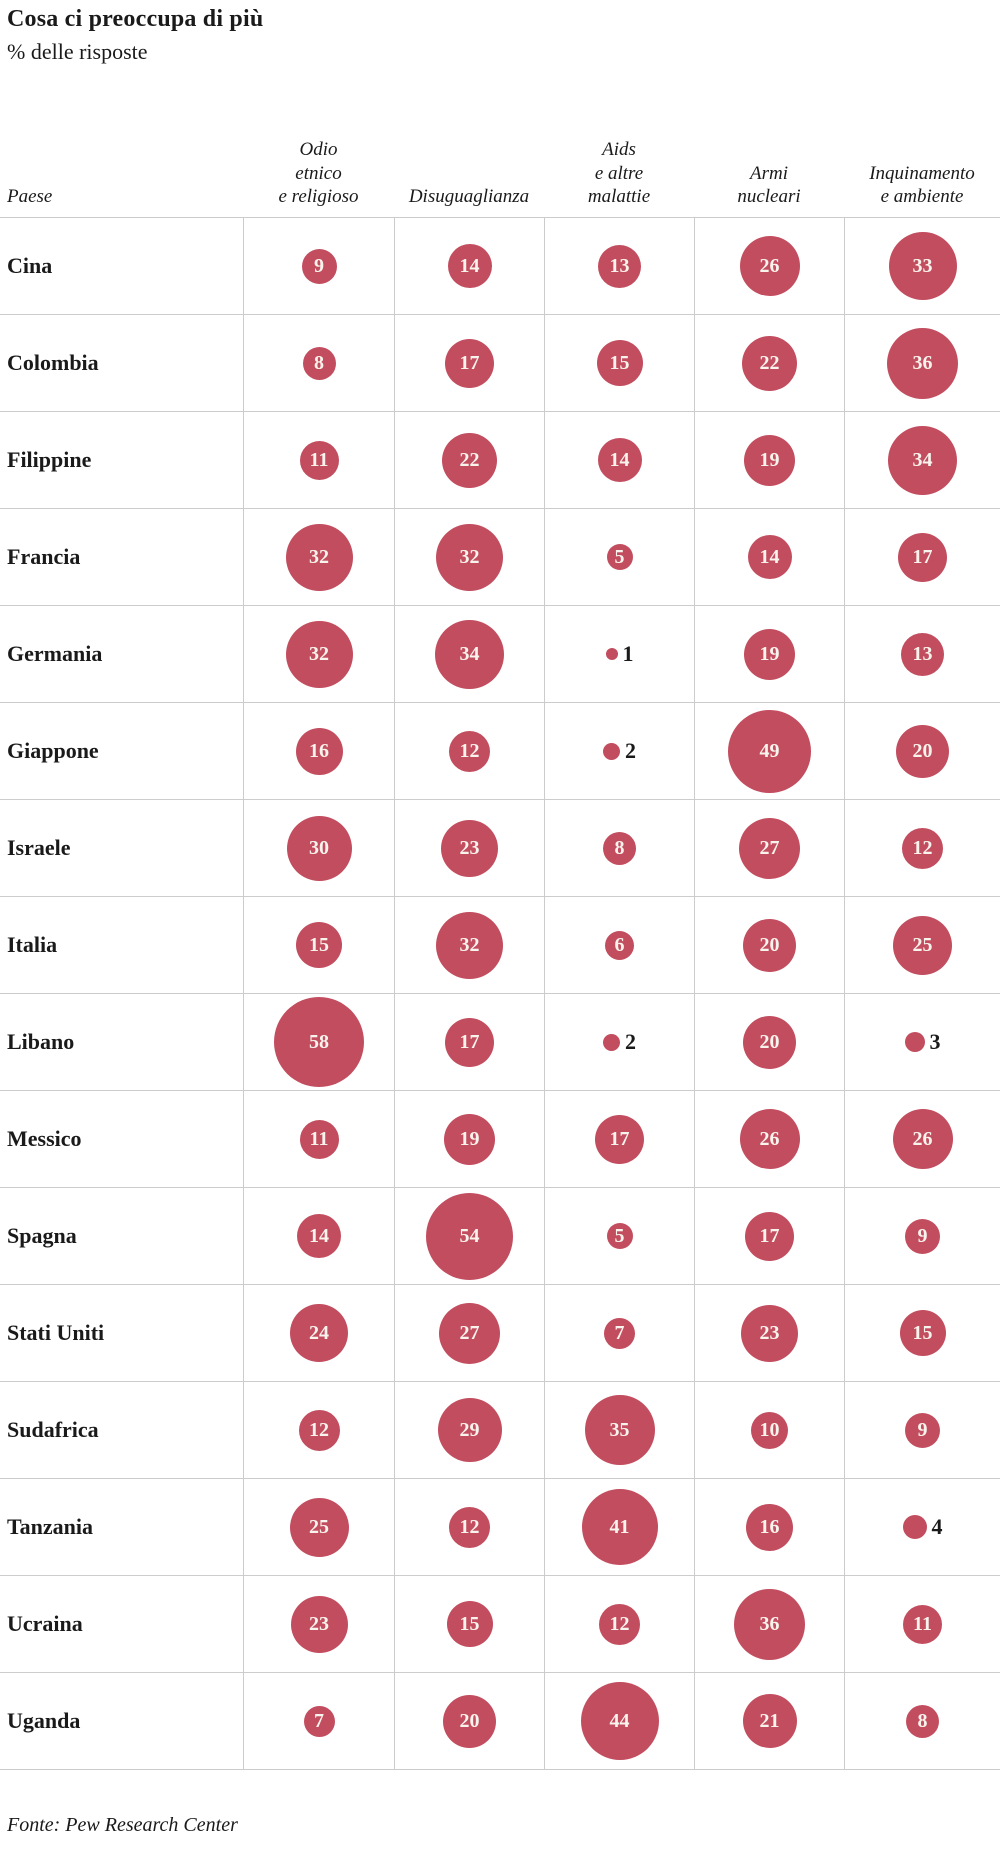 The height and width of the screenshot is (1854, 1000). I want to click on value-cell: 6, so click(619, 945).